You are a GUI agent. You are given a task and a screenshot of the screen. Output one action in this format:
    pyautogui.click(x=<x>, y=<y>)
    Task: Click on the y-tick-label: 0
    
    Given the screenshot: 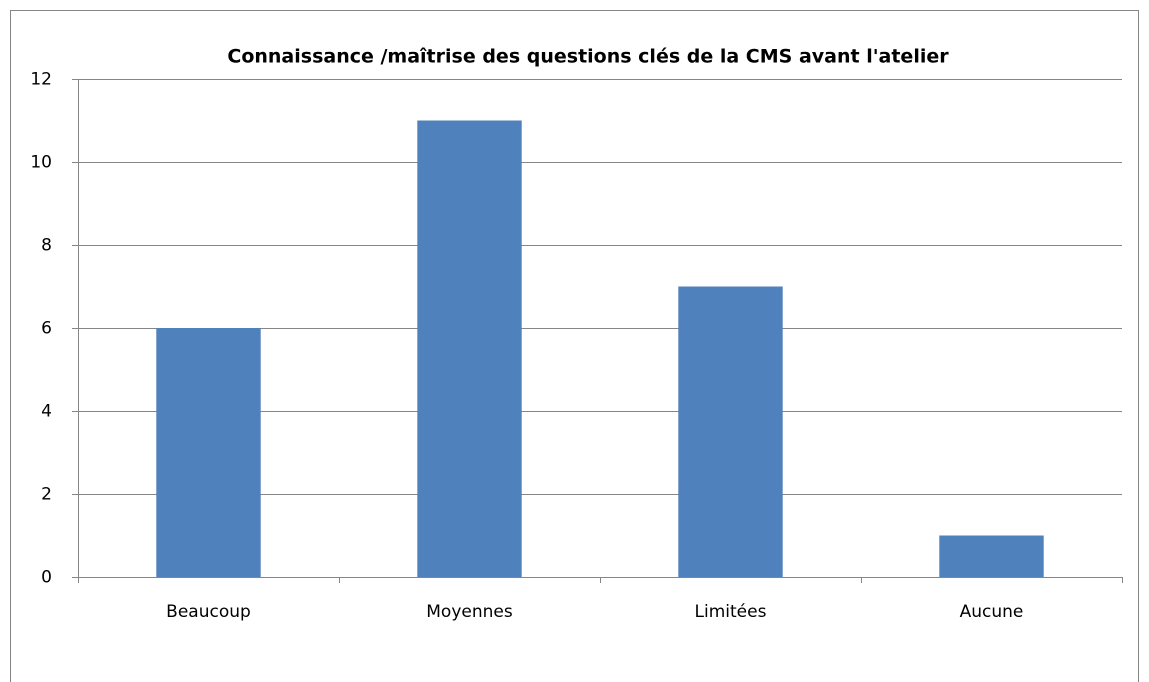 What is the action you would take?
    pyautogui.click(x=46, y=578)
    